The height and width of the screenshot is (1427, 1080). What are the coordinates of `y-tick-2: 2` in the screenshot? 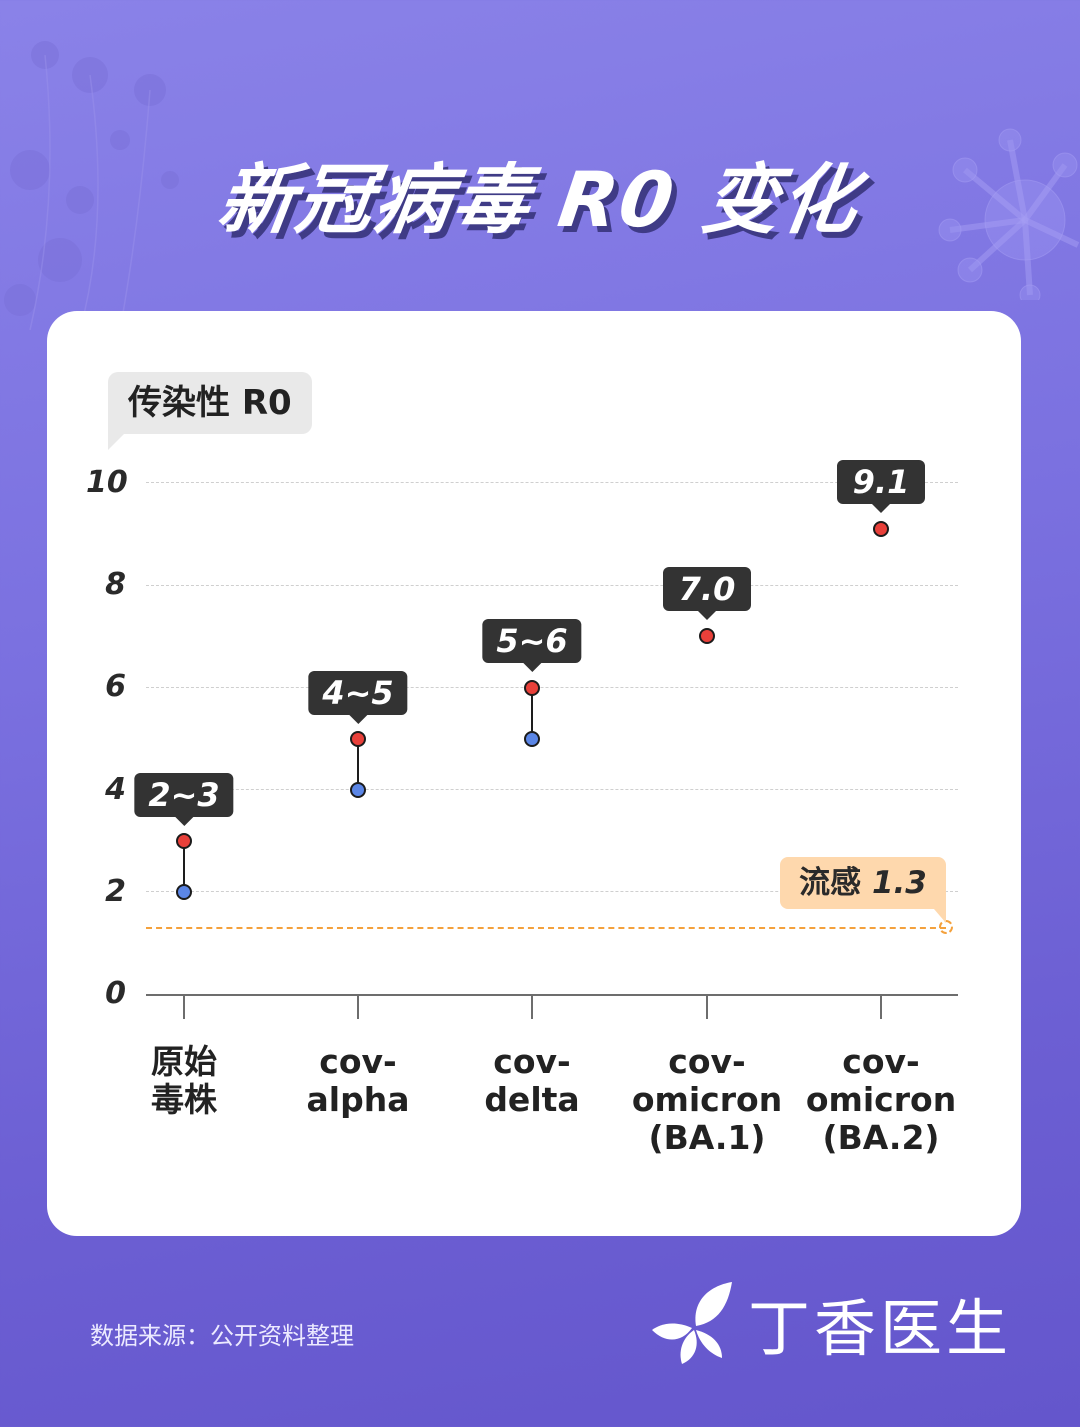 It's located at (115, 891).